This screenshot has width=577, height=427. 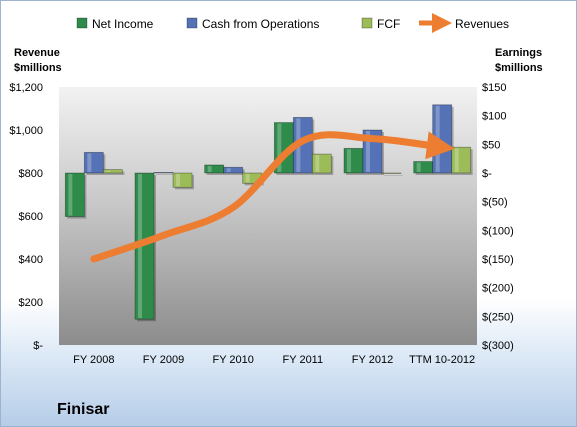 I want to click on legend-item: Net Income, so click(x=115, y=24).